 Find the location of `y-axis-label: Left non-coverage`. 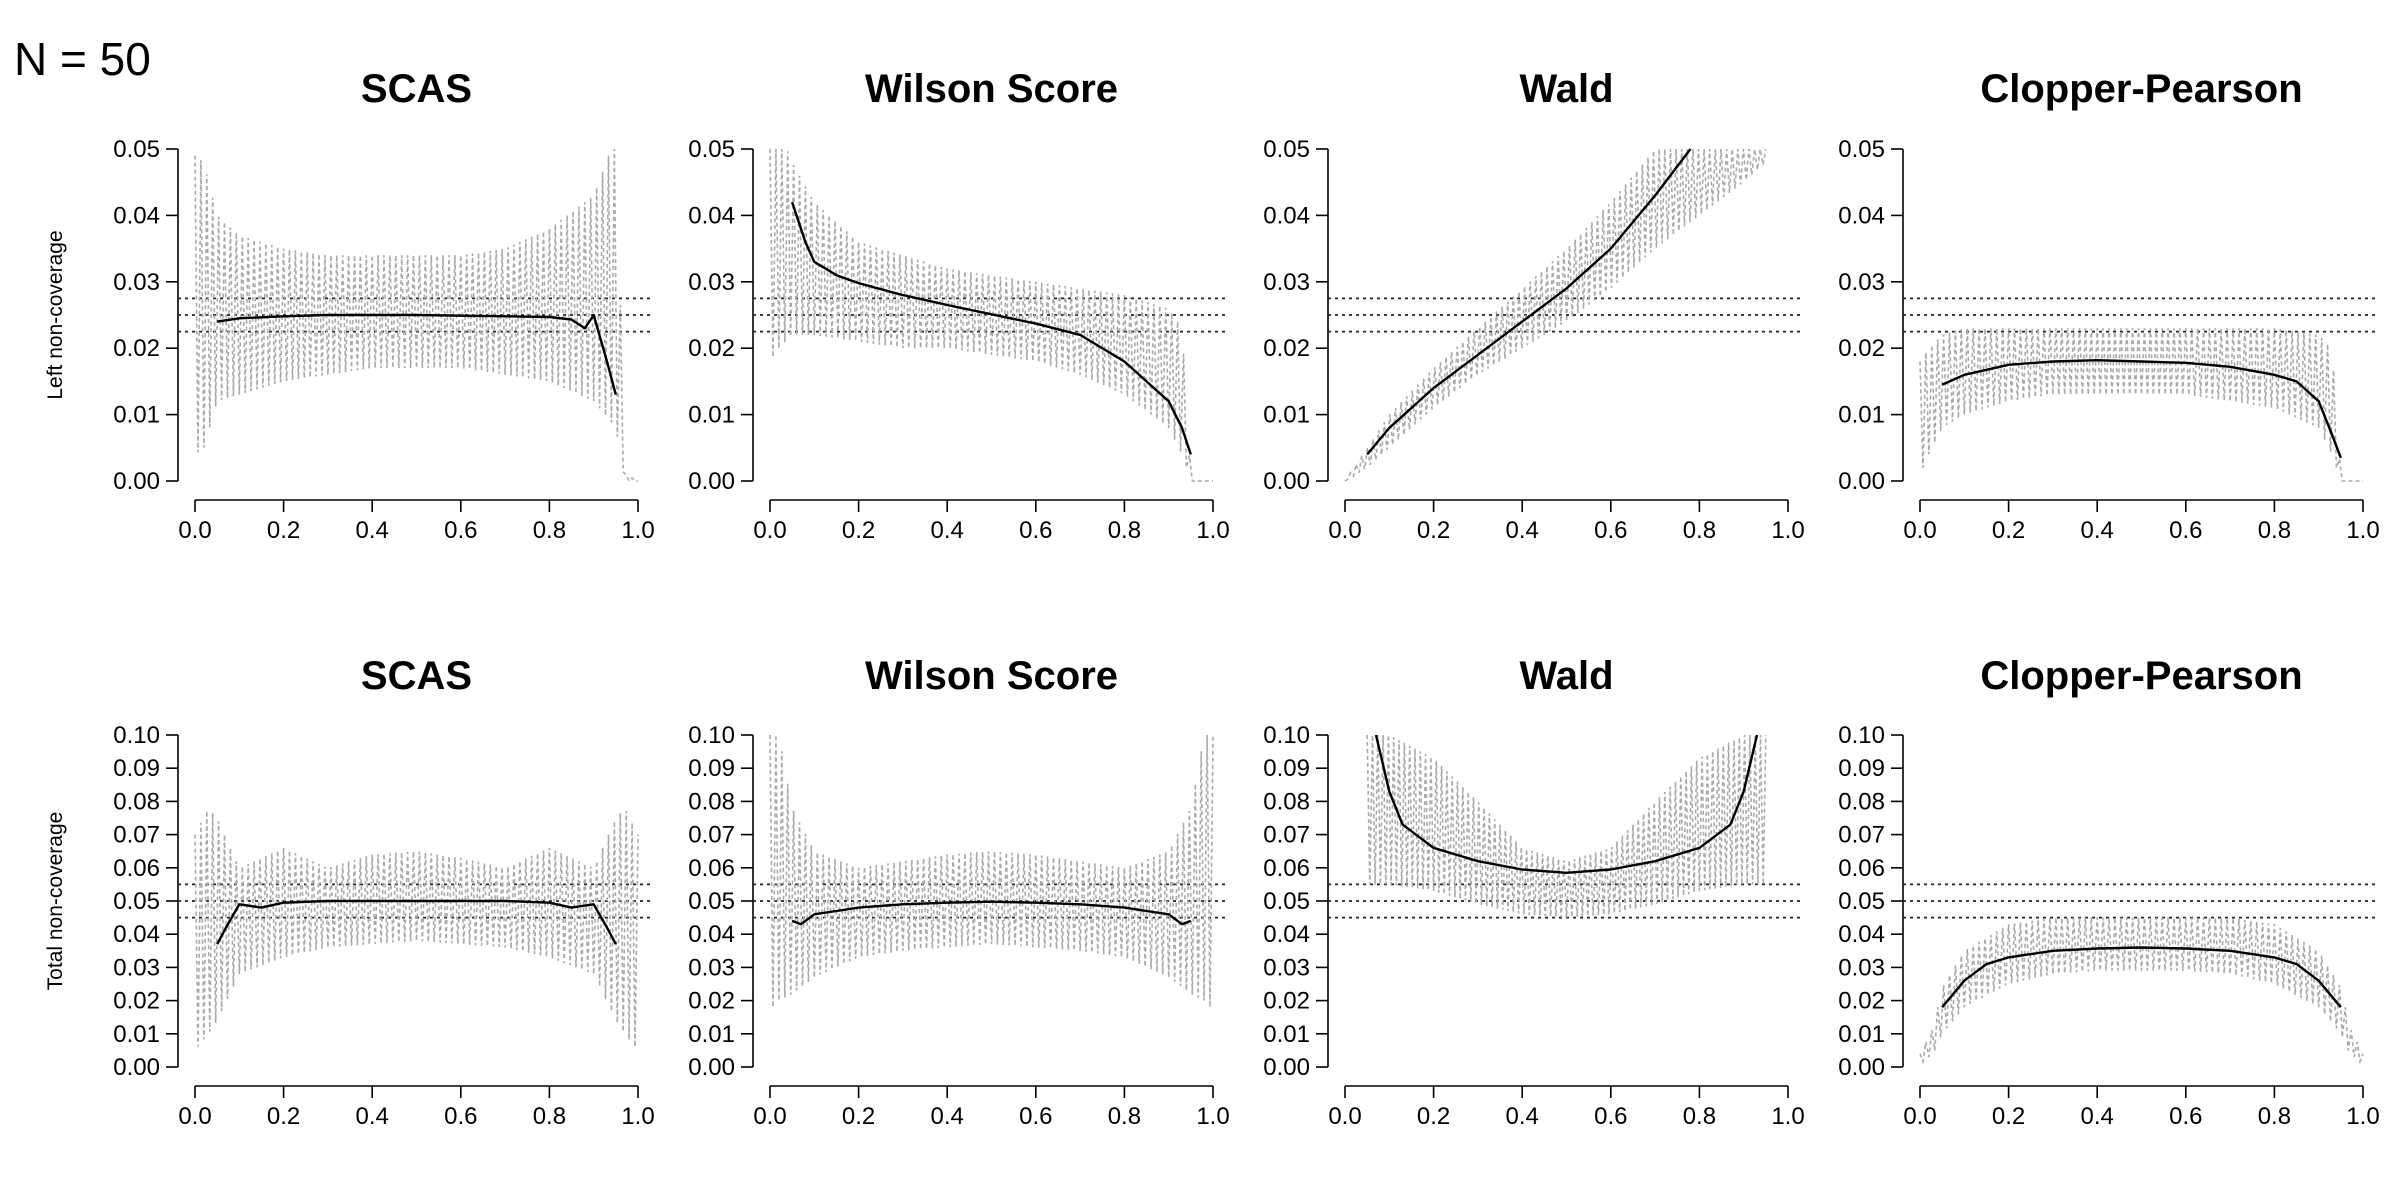

y-axis-label: Left non-coverage is located at coordinates (55, 314).